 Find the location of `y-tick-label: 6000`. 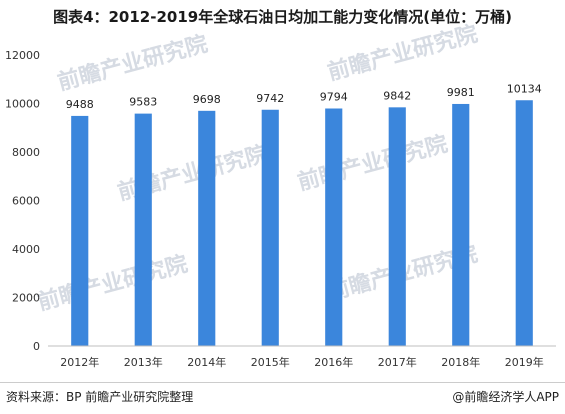

y-tick-label: 6000 is located at coordinates (26, 201).